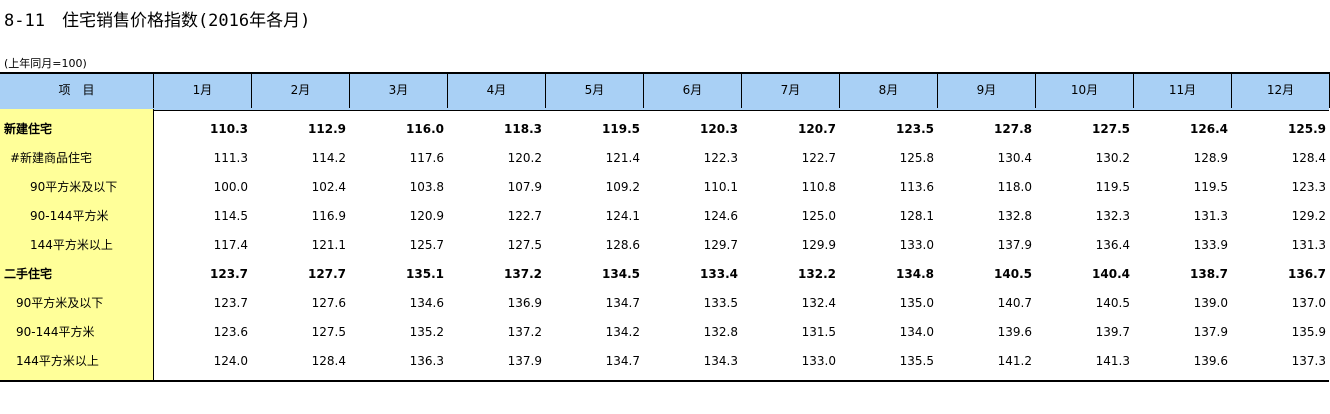  What do you see at coordinates (426, 332) in the screenshot?
I see `value-cell: 135.2` at bounding box center [426, 332].